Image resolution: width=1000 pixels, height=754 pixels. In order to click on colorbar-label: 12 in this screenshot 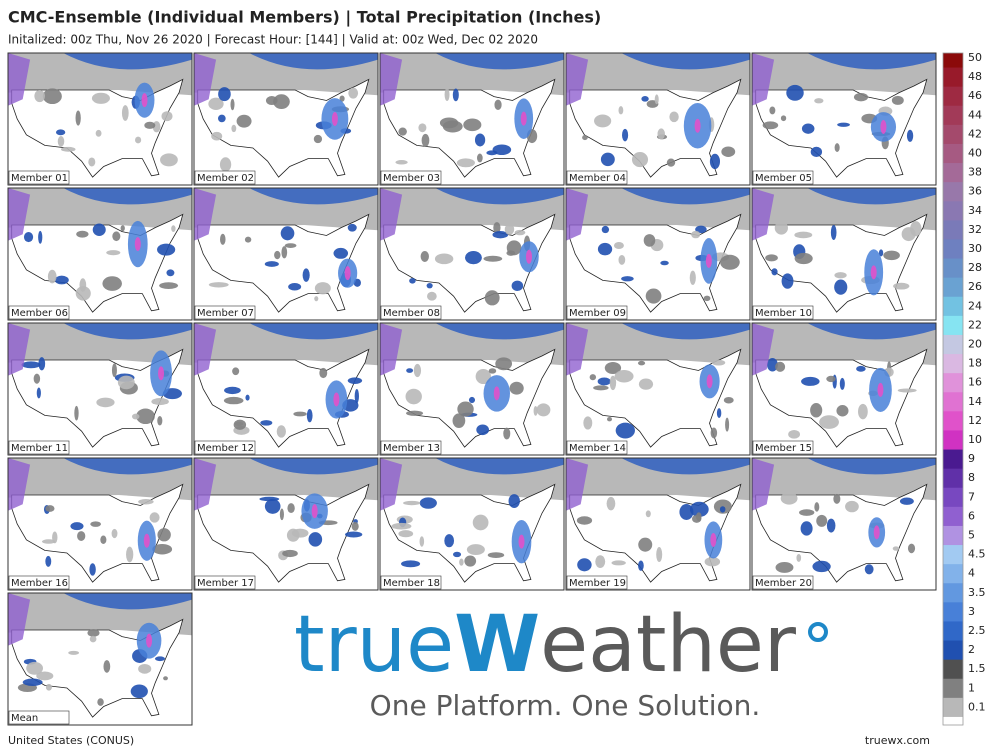, I will do `click(975, 420)`.